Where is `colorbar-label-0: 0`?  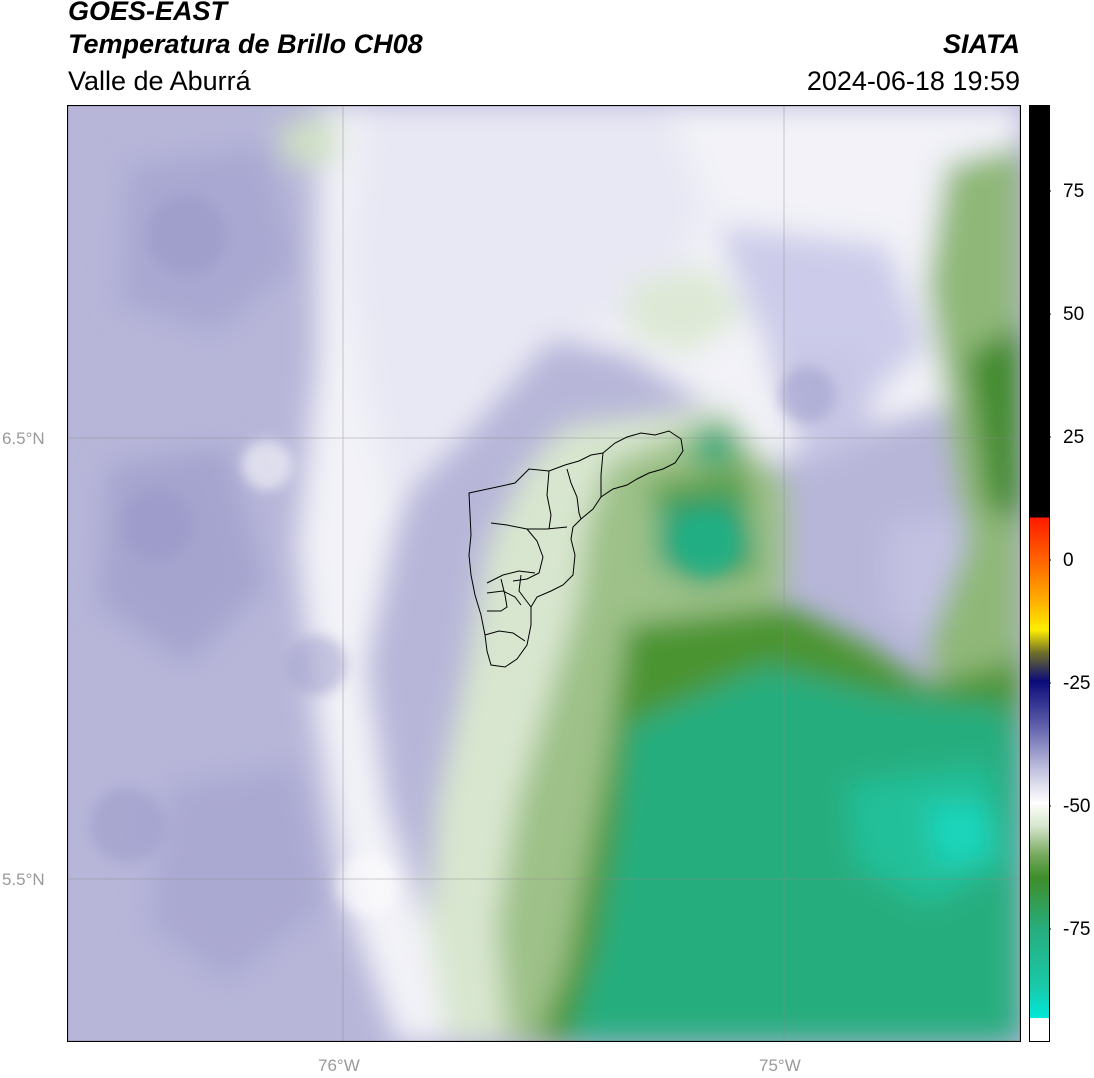 colorbar-label-0: 0 is located at coordinates (1068, 560).